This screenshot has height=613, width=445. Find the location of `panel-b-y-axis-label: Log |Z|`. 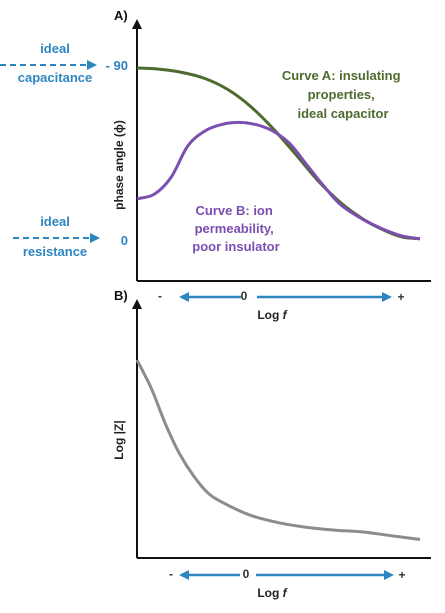

panel-b-y-axis-label: Log |Z| is located at coordinates (119, 439).